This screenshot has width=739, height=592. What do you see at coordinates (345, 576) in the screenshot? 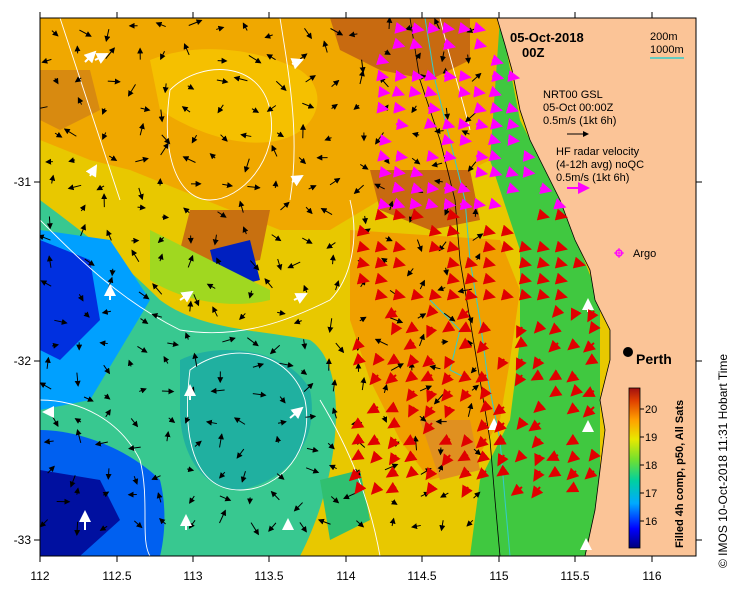
I see `x-tick-114: 114` at bounding box center [345, 576].